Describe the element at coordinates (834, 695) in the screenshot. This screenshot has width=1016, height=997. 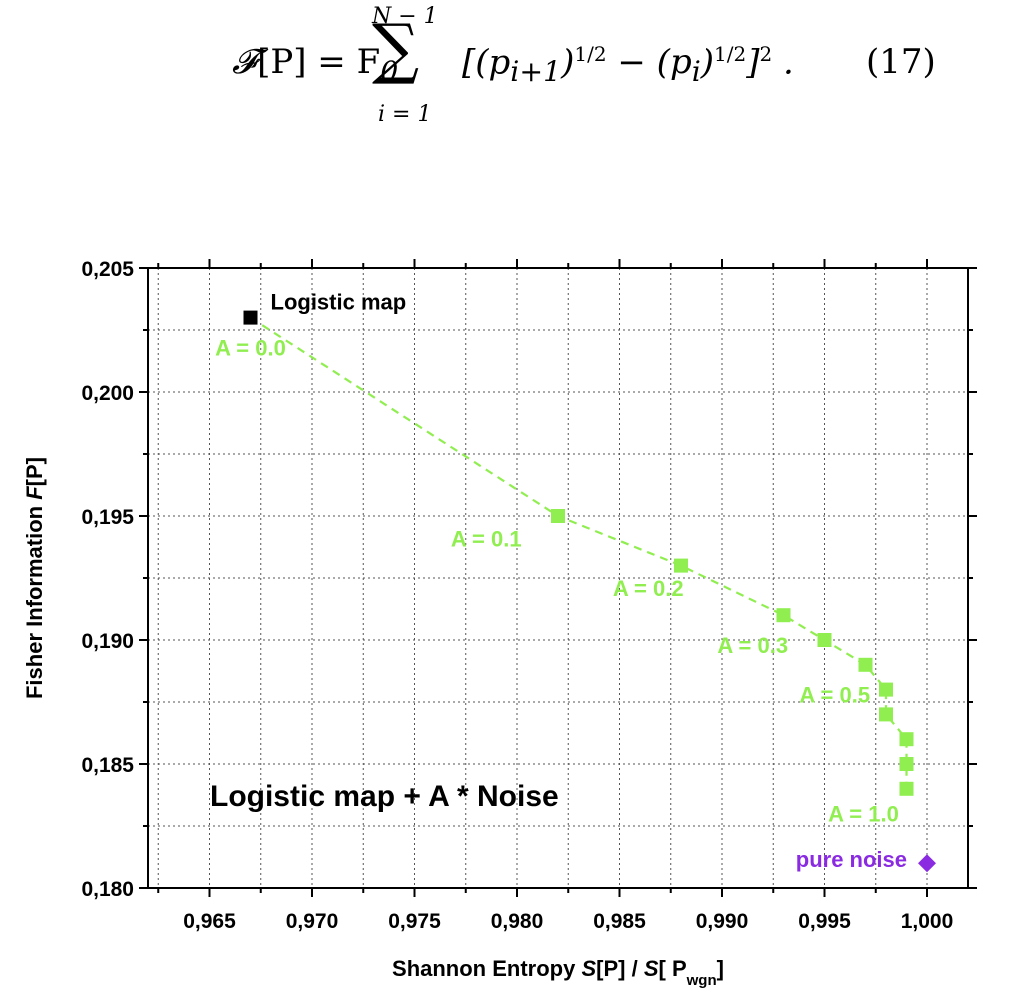
I see `noise-amplitude-label: A = 0.5` at that location.